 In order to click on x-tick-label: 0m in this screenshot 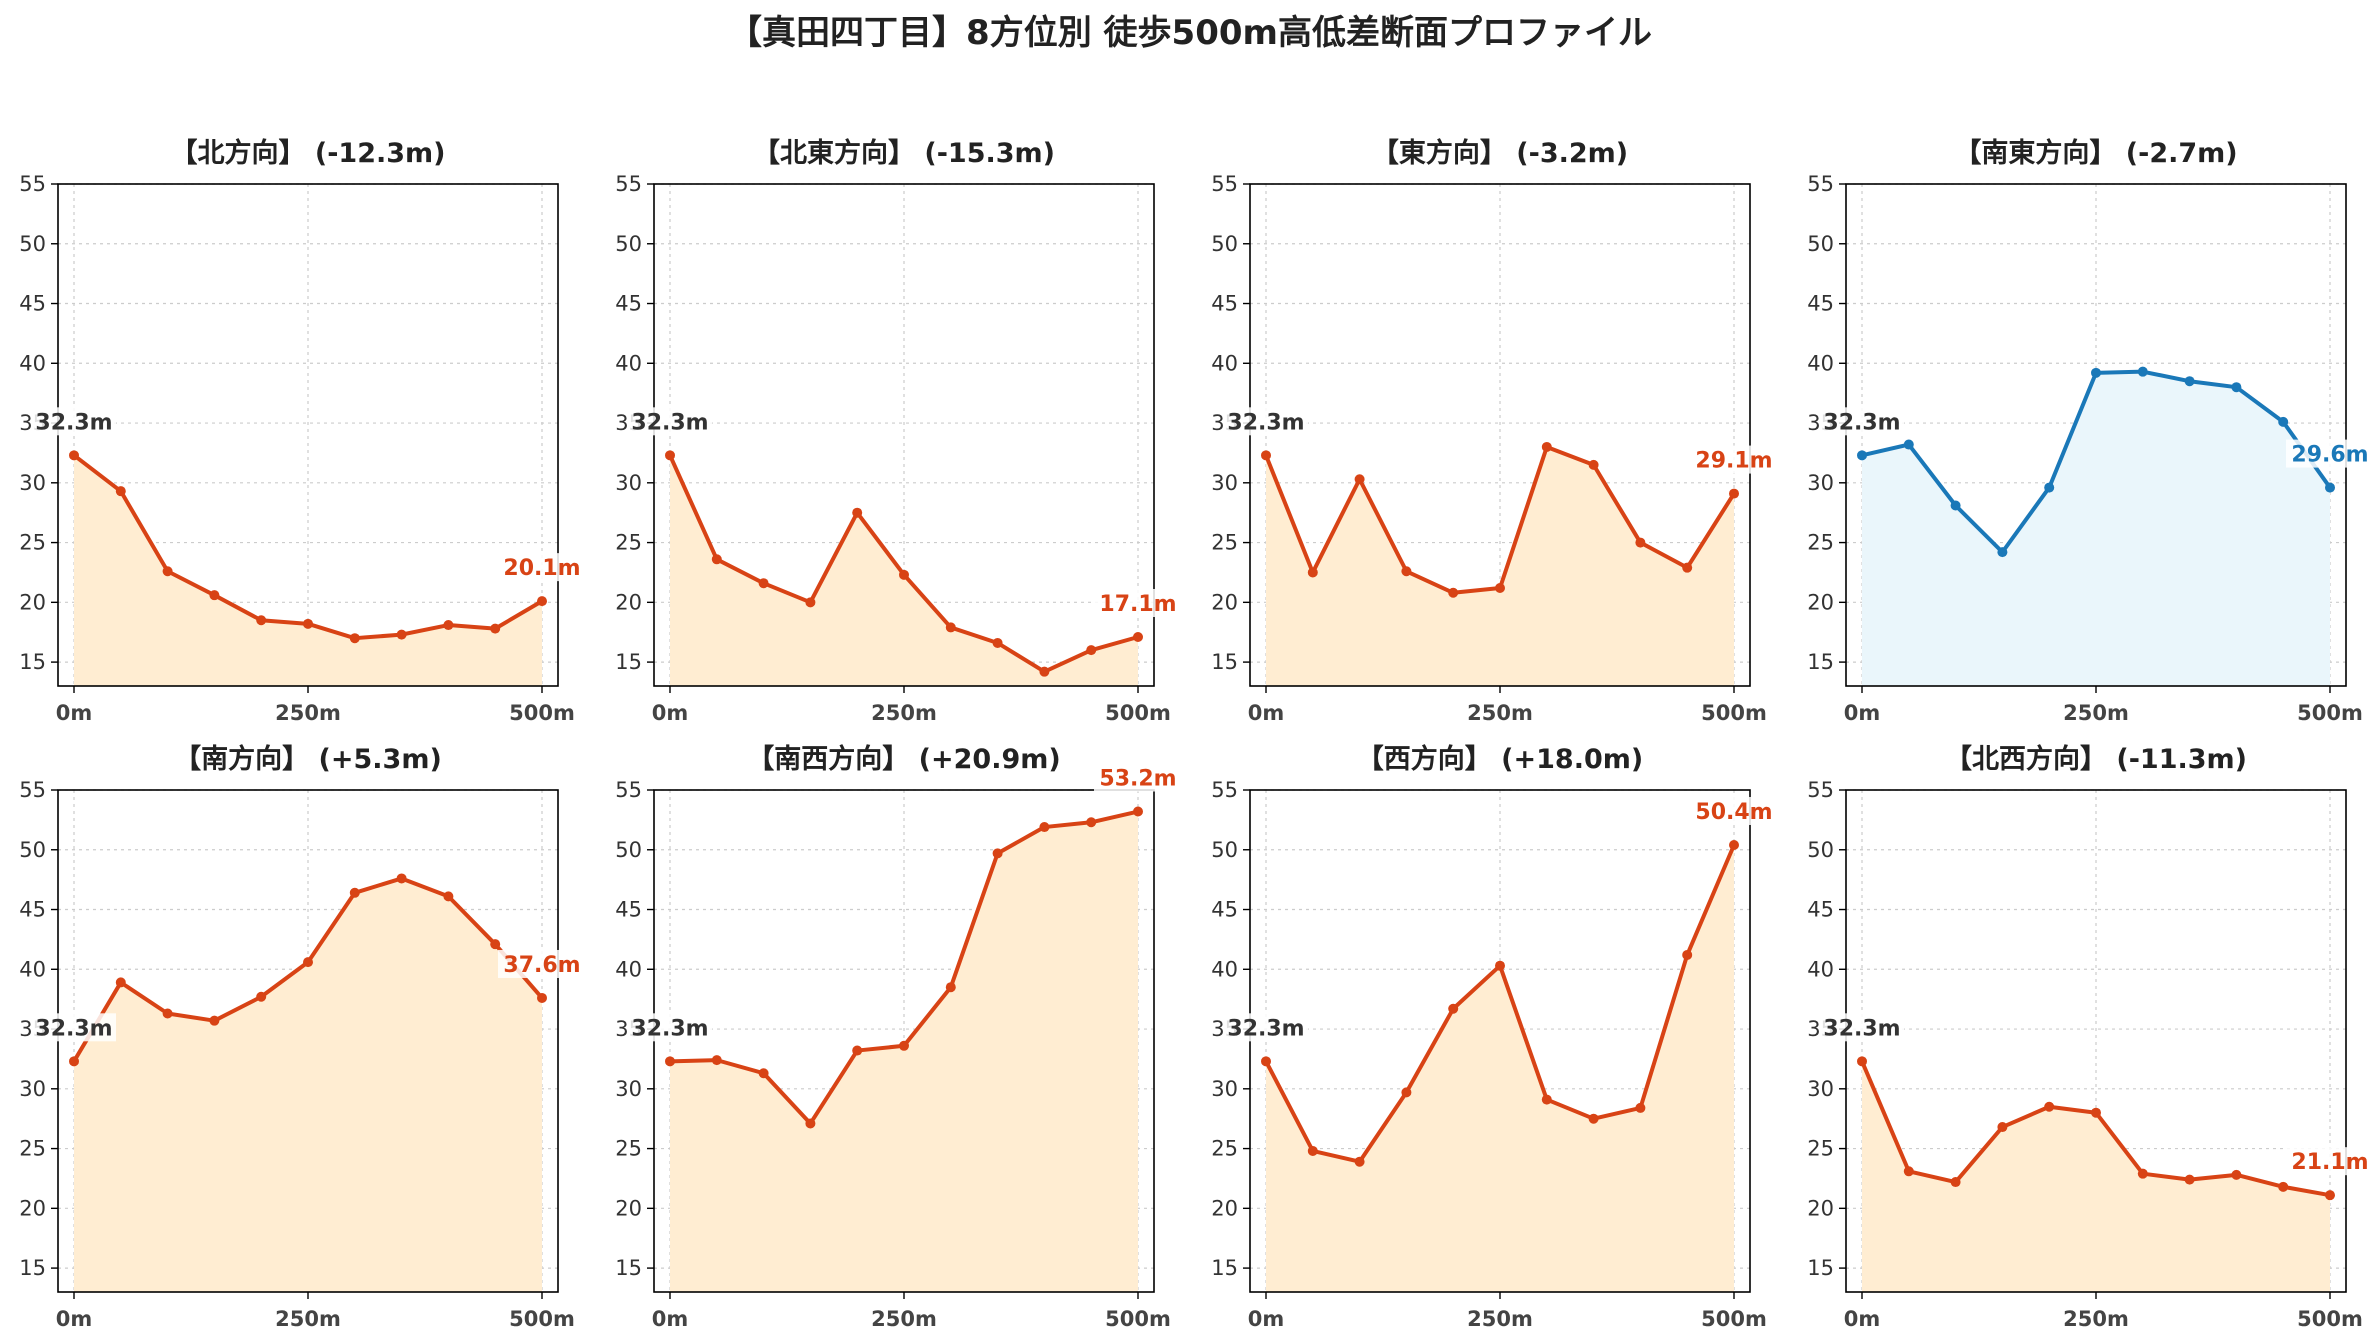, I will do `click(1266, 1319)`.